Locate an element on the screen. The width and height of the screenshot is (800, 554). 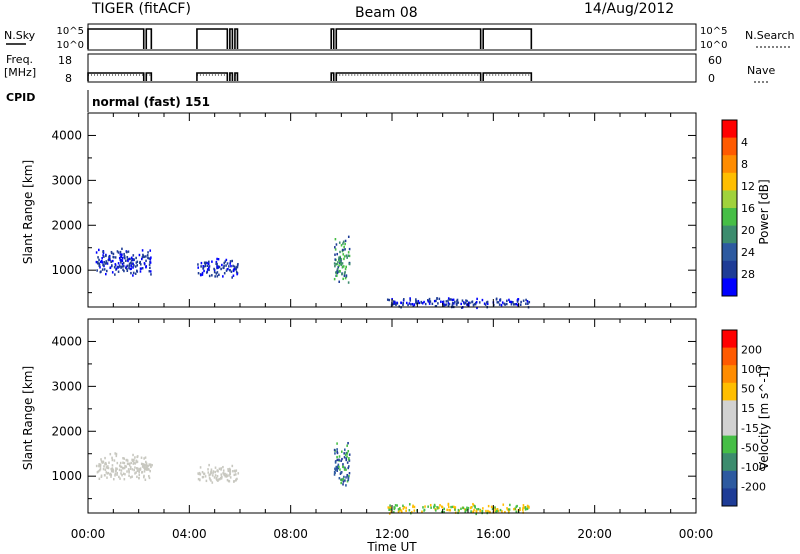
colorbar-tick-label: -100 is located at coordinates (753, 467).